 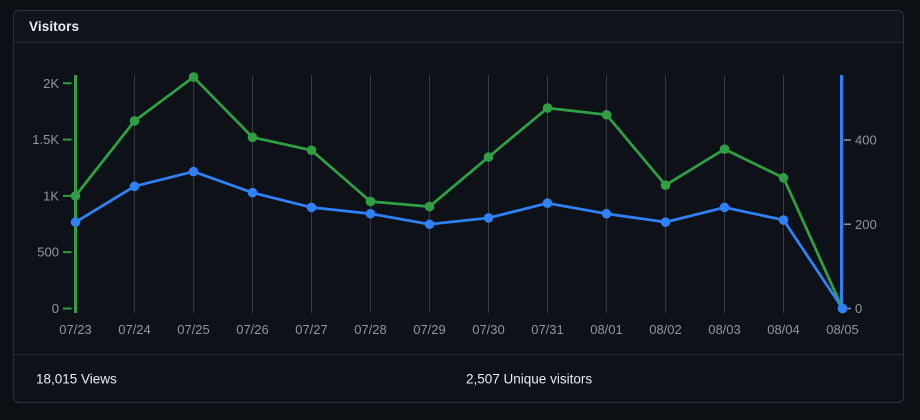 I want to click on card-title: Visitors, so click(x=54, y=26).